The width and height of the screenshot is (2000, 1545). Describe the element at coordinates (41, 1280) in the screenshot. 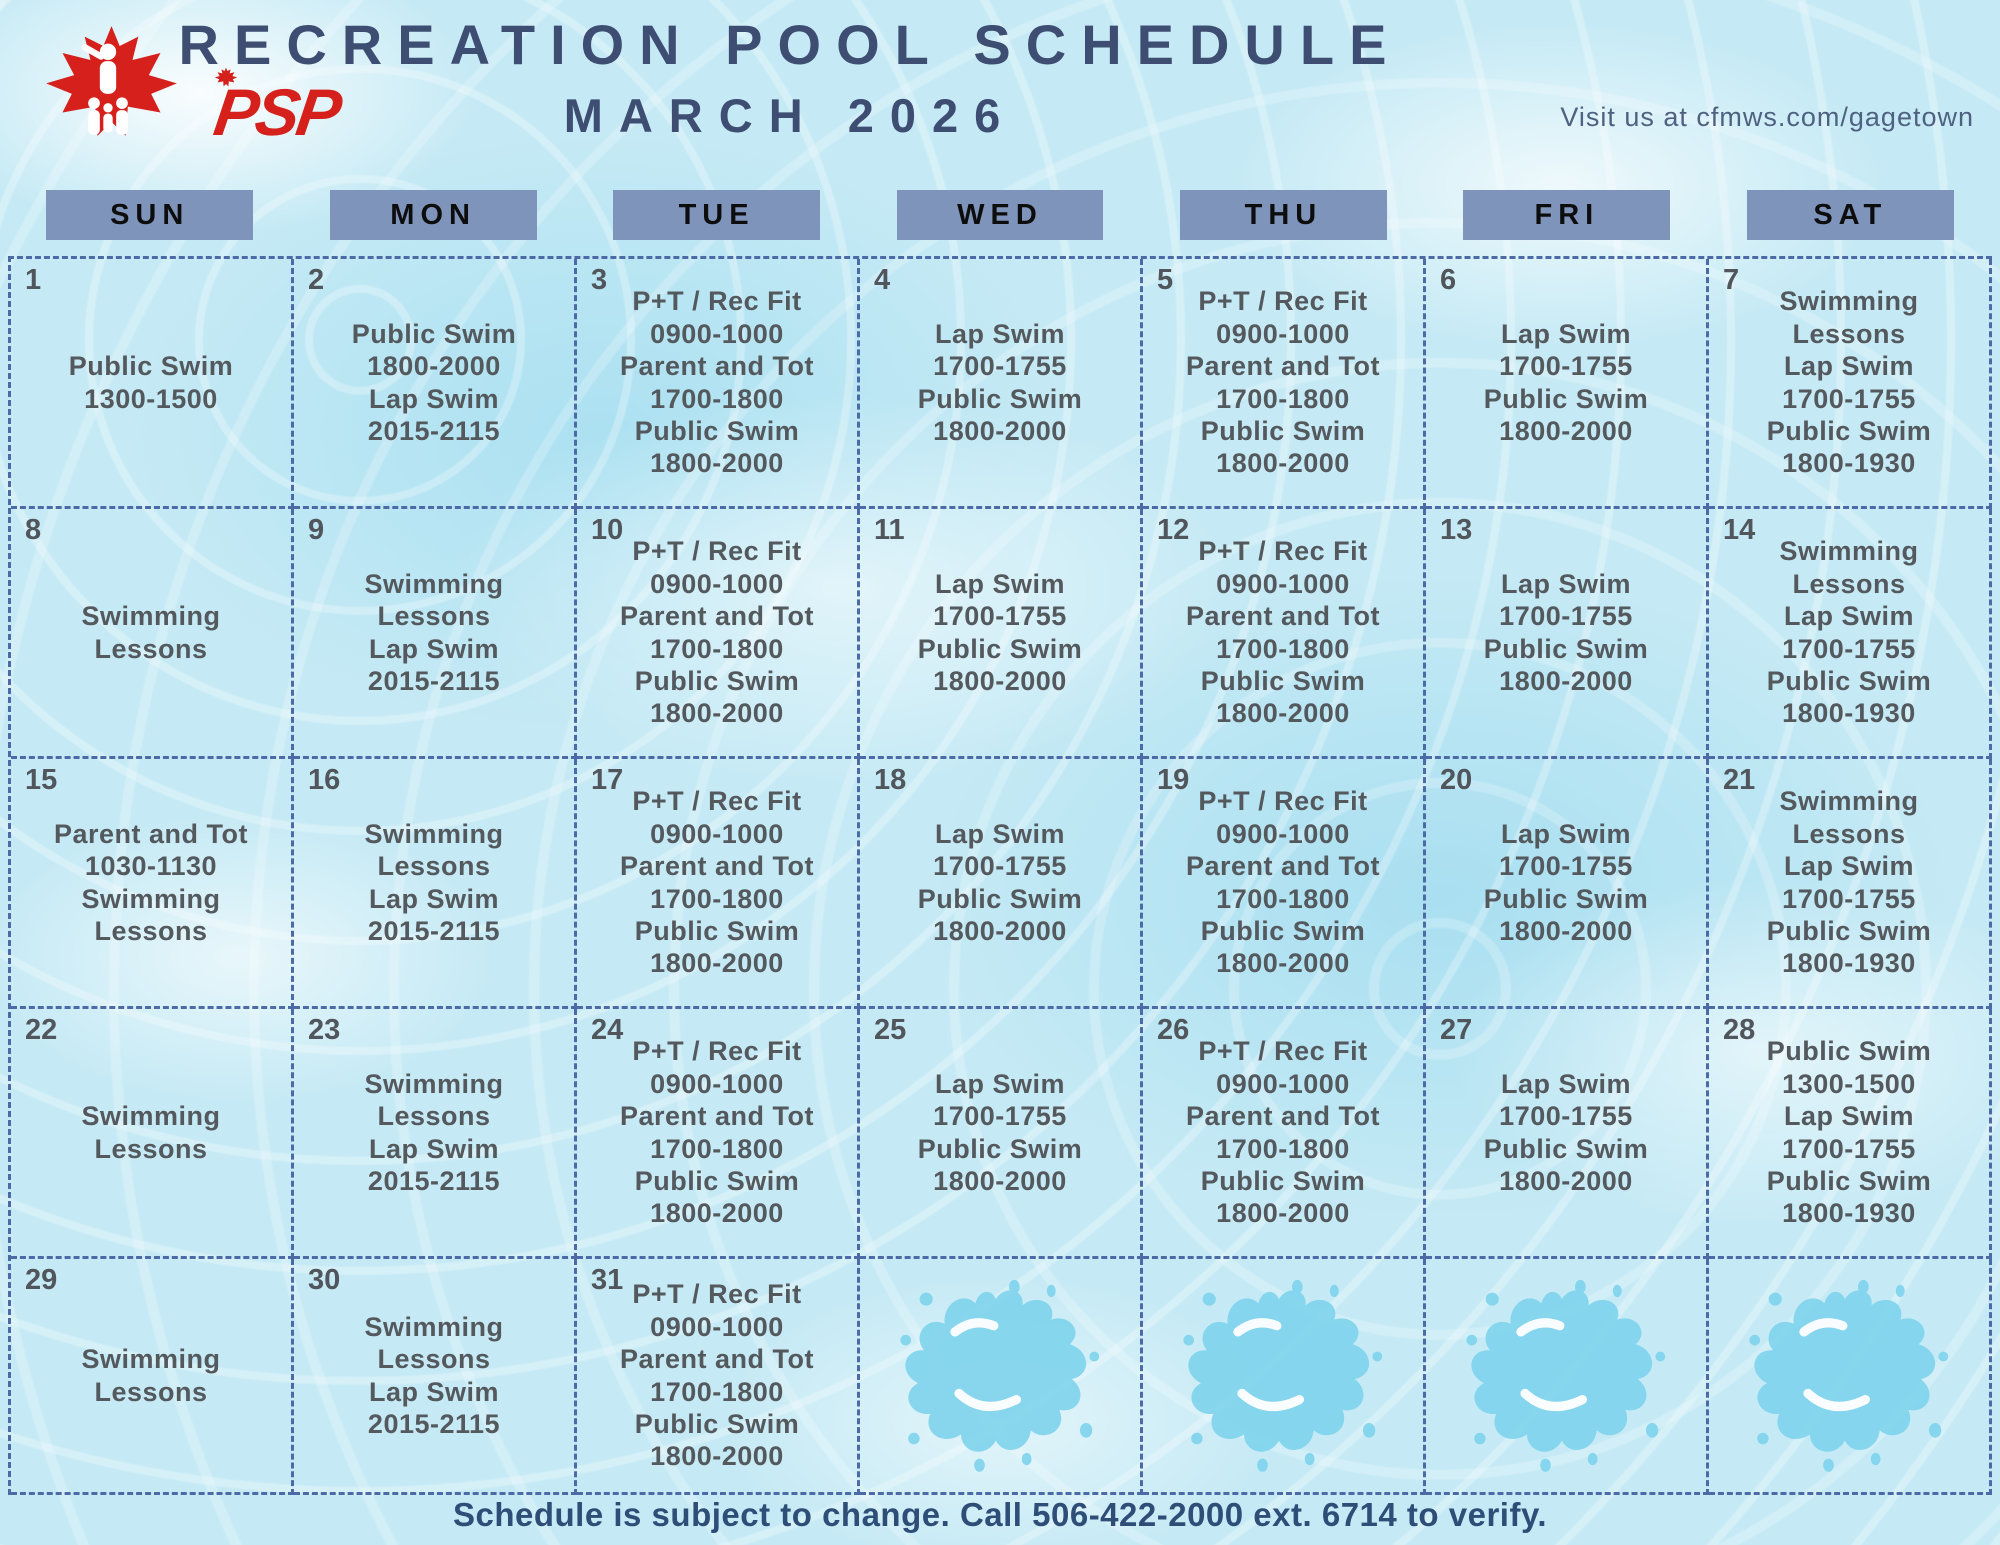

I see `day-number: 29` at that location.